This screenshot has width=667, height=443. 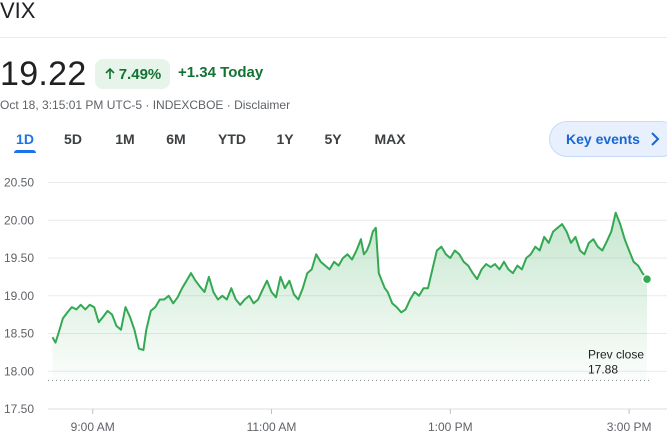 I want to click on y-tick-label: 19.50, so click(x=19, y=258).